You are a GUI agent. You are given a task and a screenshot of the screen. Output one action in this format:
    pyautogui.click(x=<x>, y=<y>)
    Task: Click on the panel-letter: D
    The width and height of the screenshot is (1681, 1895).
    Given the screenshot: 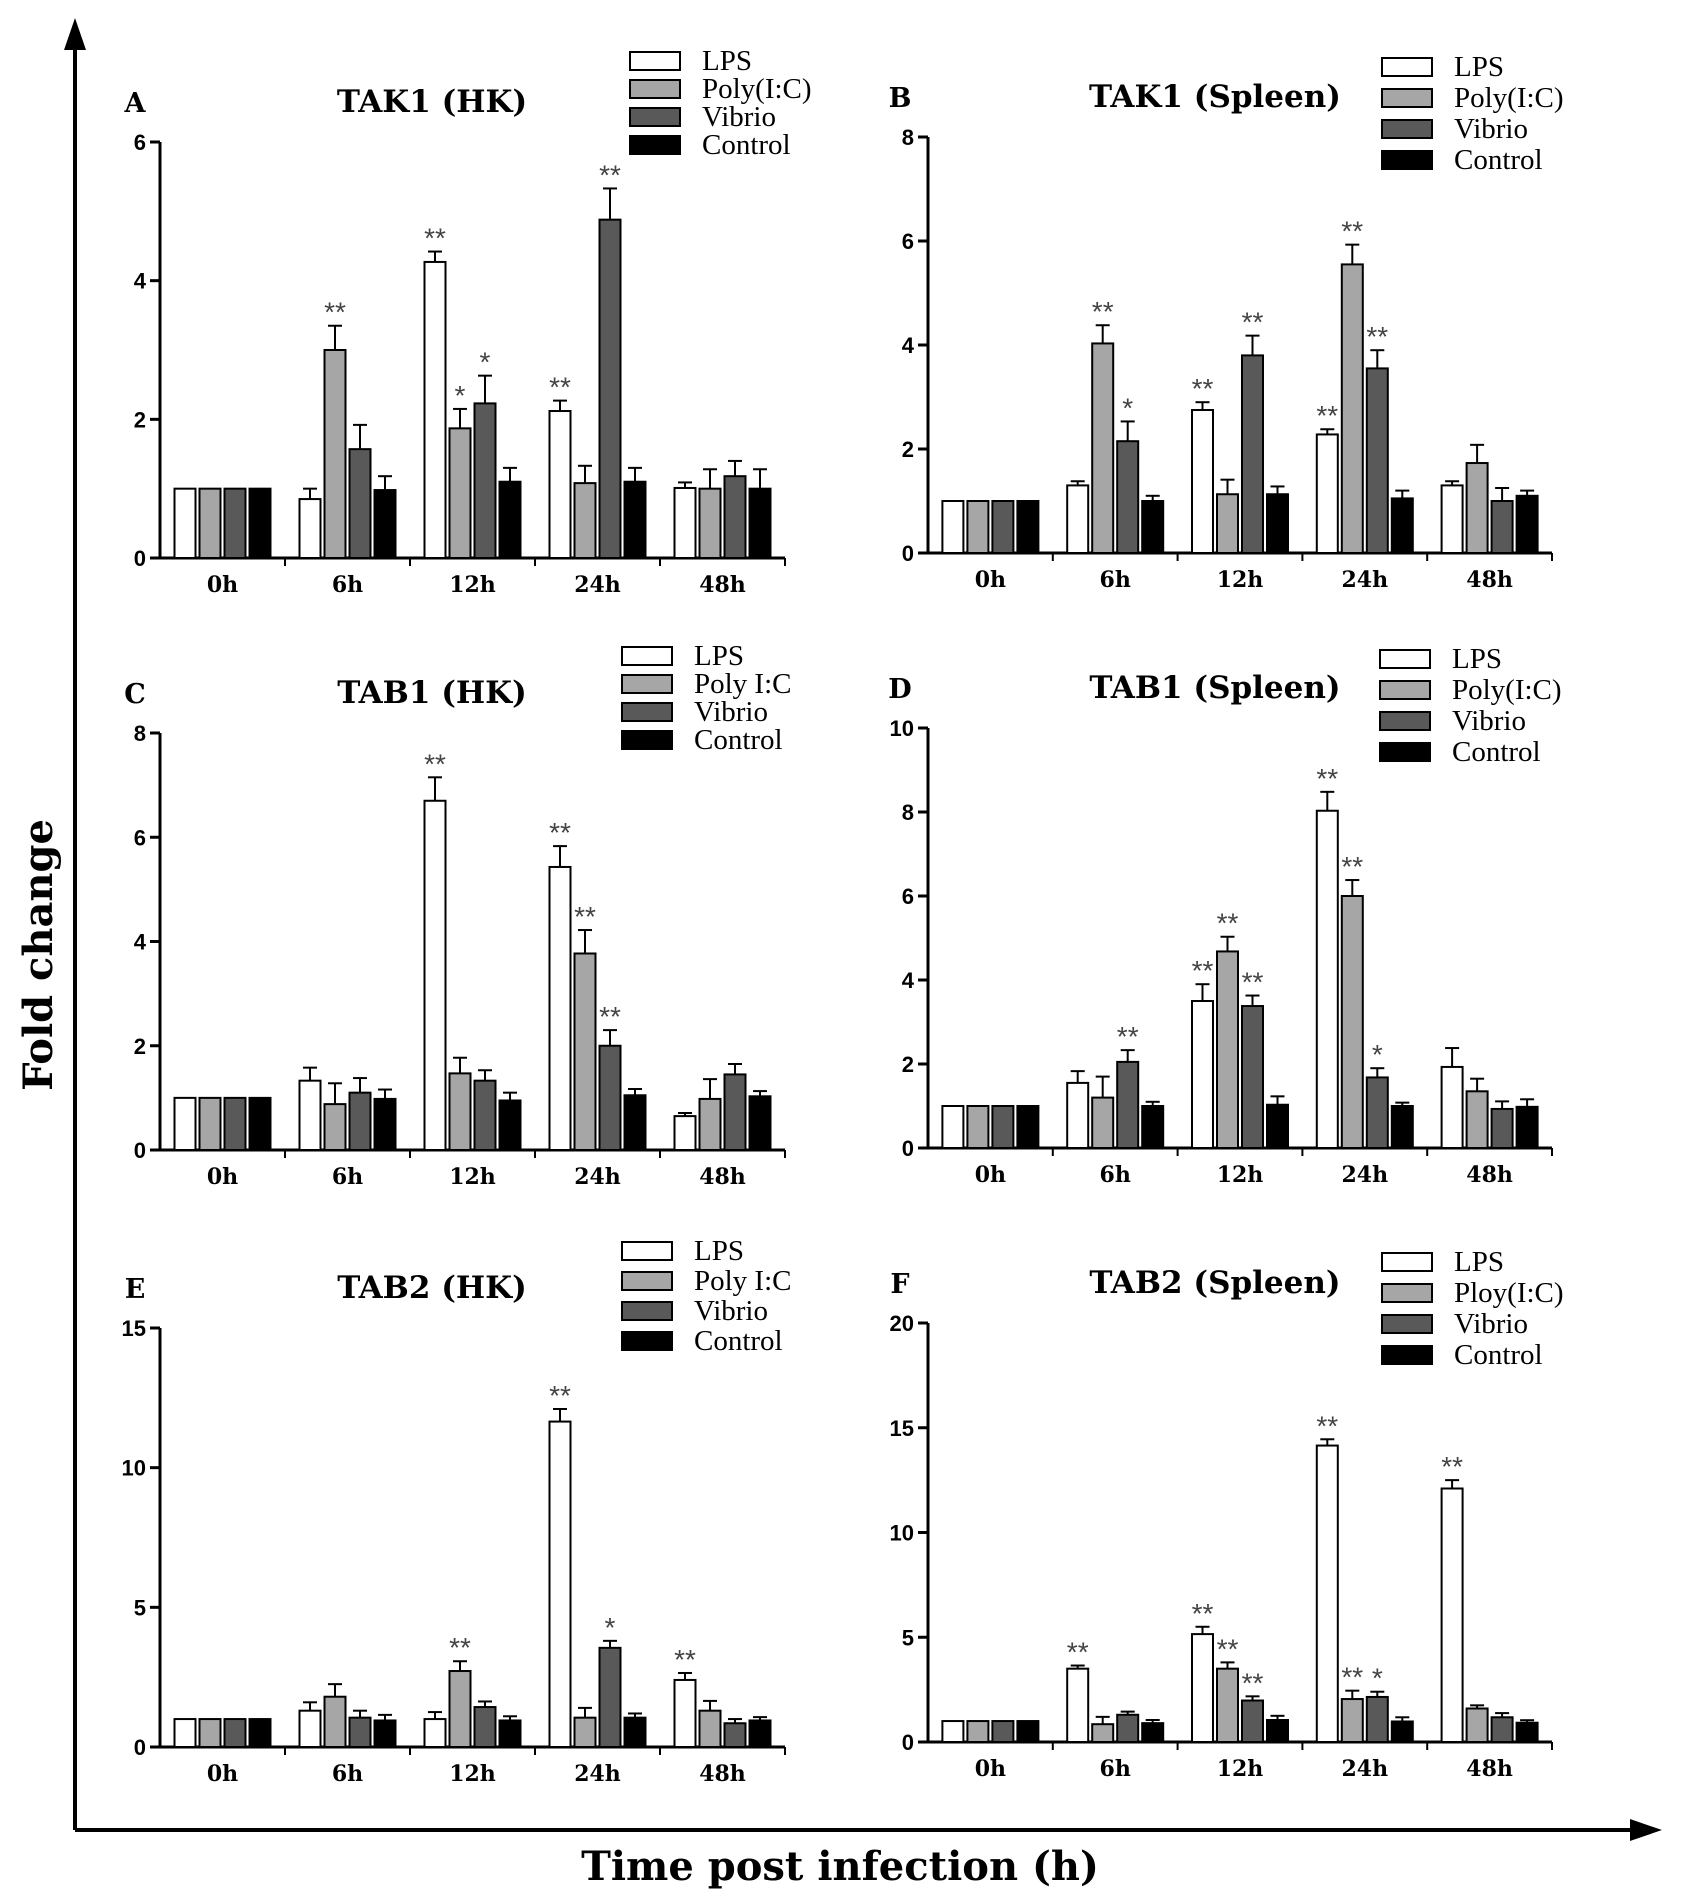 What is the action you would take?
    pyautogui.click(x=899, y=689)
    